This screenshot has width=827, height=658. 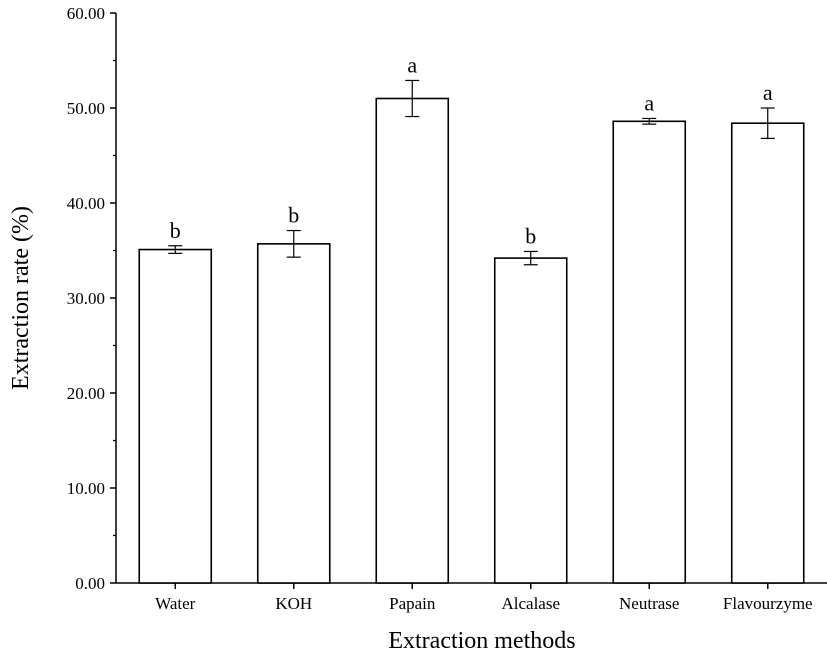 I want to click on x-tick-label: KOH, so click(x=293, y=603).